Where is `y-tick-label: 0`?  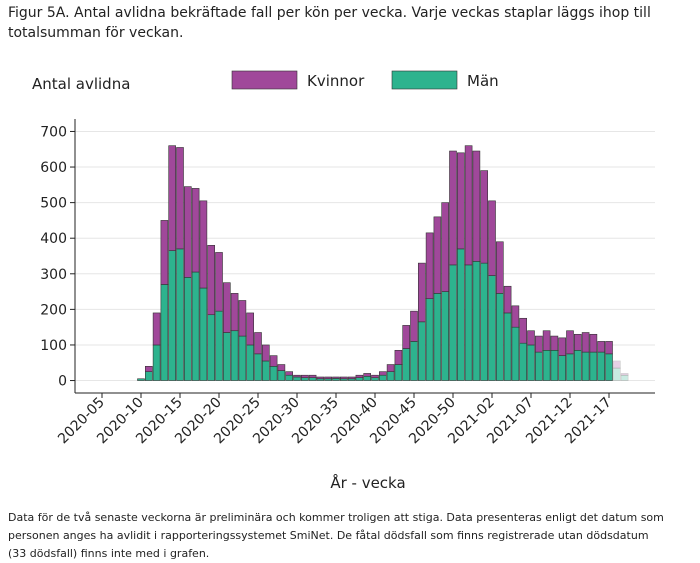
y-tick-label: 0 is located at coordinates (62, 382).